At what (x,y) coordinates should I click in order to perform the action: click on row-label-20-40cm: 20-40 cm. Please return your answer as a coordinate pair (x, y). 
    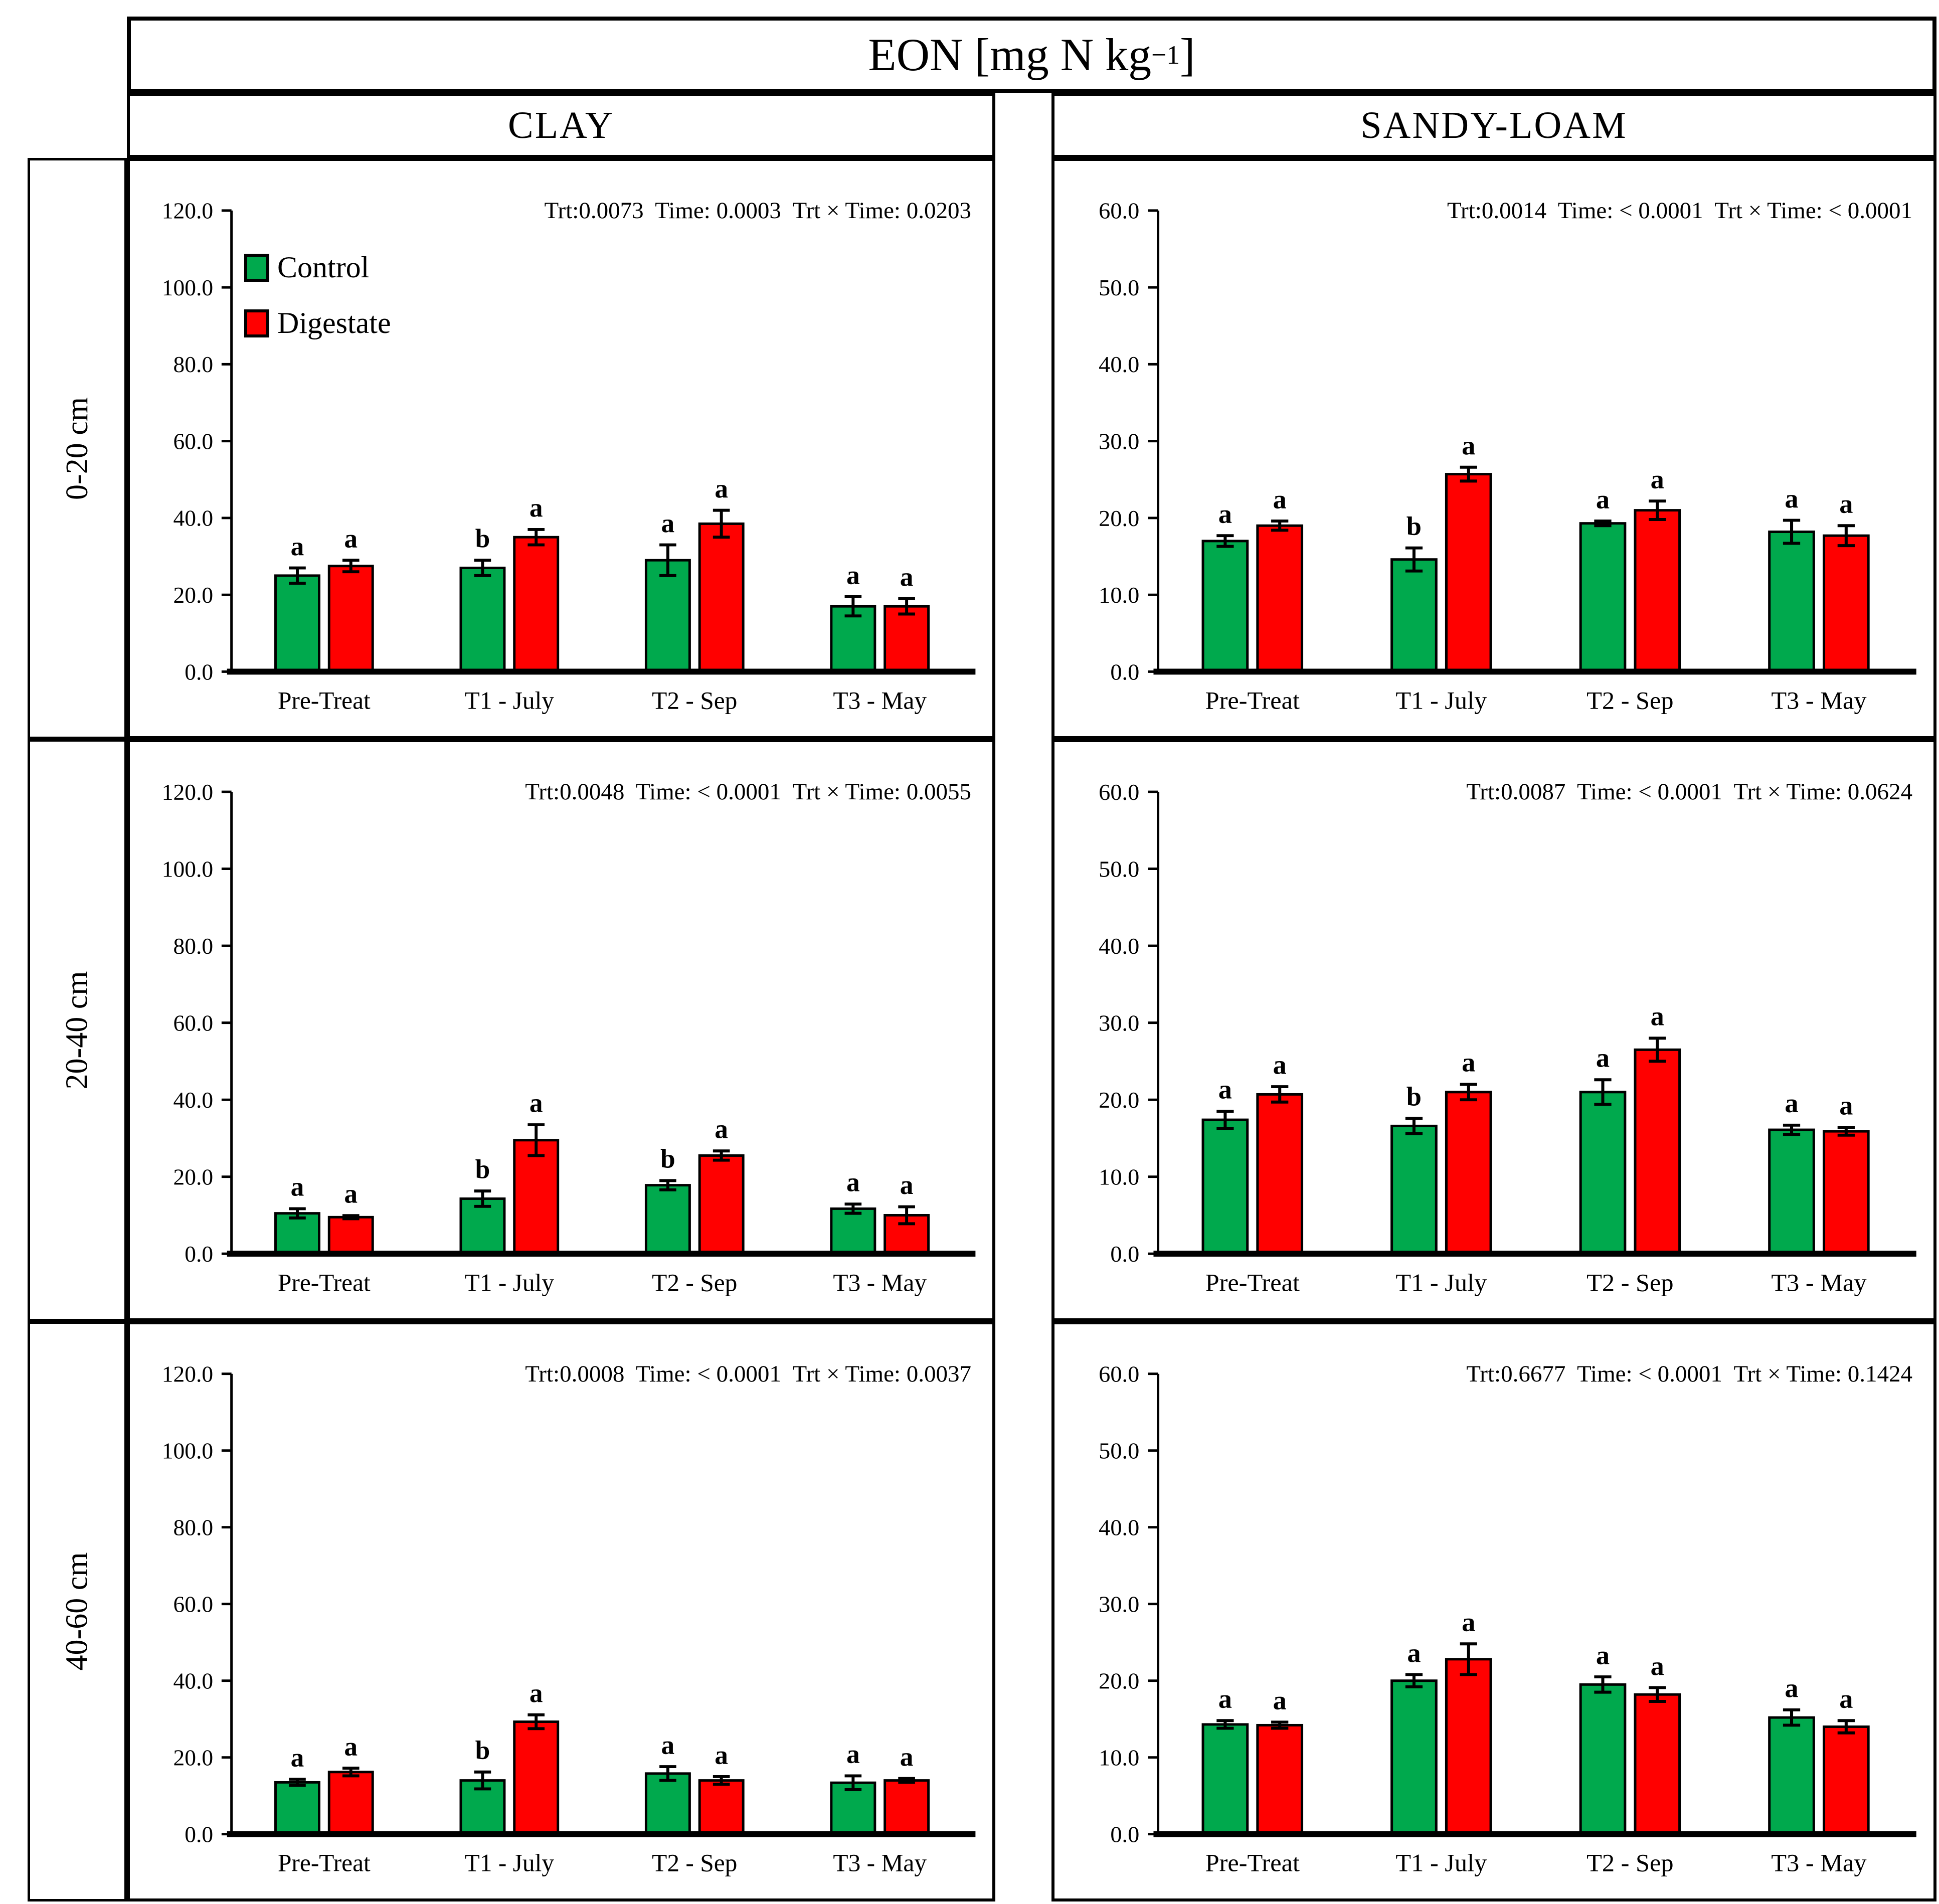
    Looking at the image, I should click on (78, 1030).